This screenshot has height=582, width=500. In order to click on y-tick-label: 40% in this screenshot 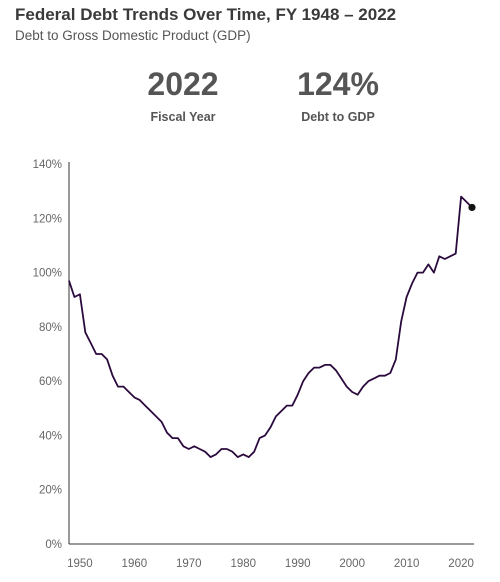, I will do `click(50, 436)`.